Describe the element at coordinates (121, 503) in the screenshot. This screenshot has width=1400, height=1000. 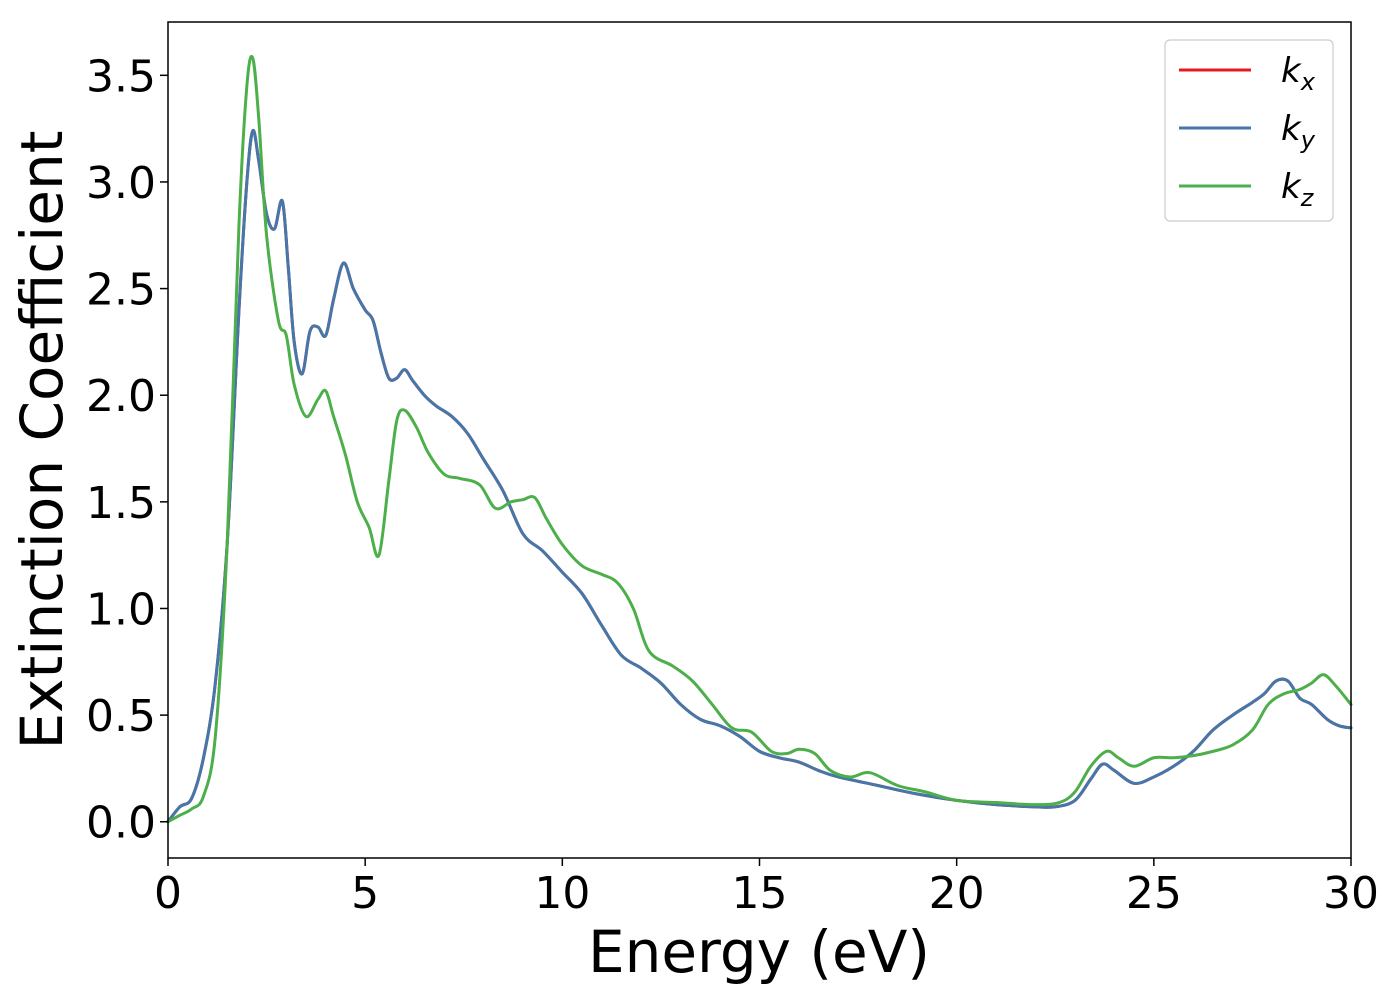
I see `y-tick-label: 1.5` at that location.